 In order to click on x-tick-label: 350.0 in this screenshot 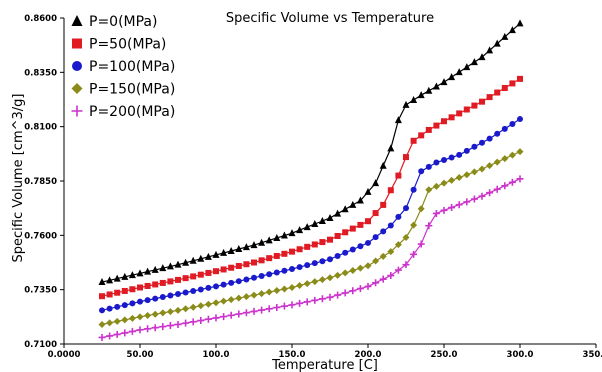, I will do `click(592, 355)`.